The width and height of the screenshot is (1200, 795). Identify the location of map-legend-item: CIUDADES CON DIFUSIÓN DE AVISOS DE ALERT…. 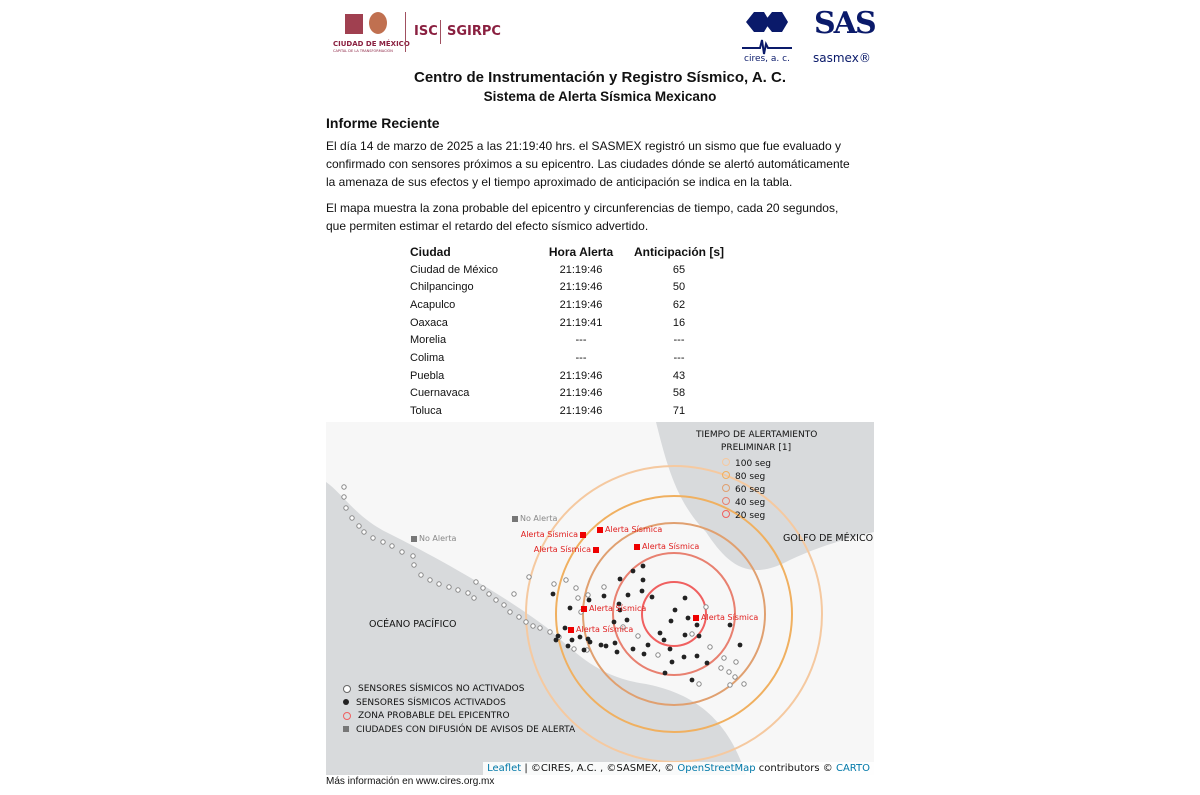
(459, 730).